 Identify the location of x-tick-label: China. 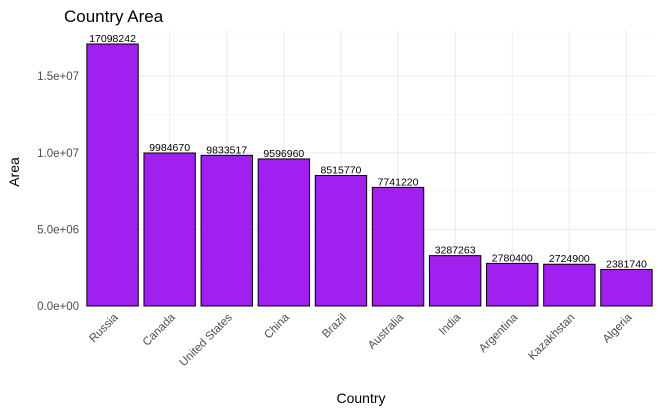
(277, 326).